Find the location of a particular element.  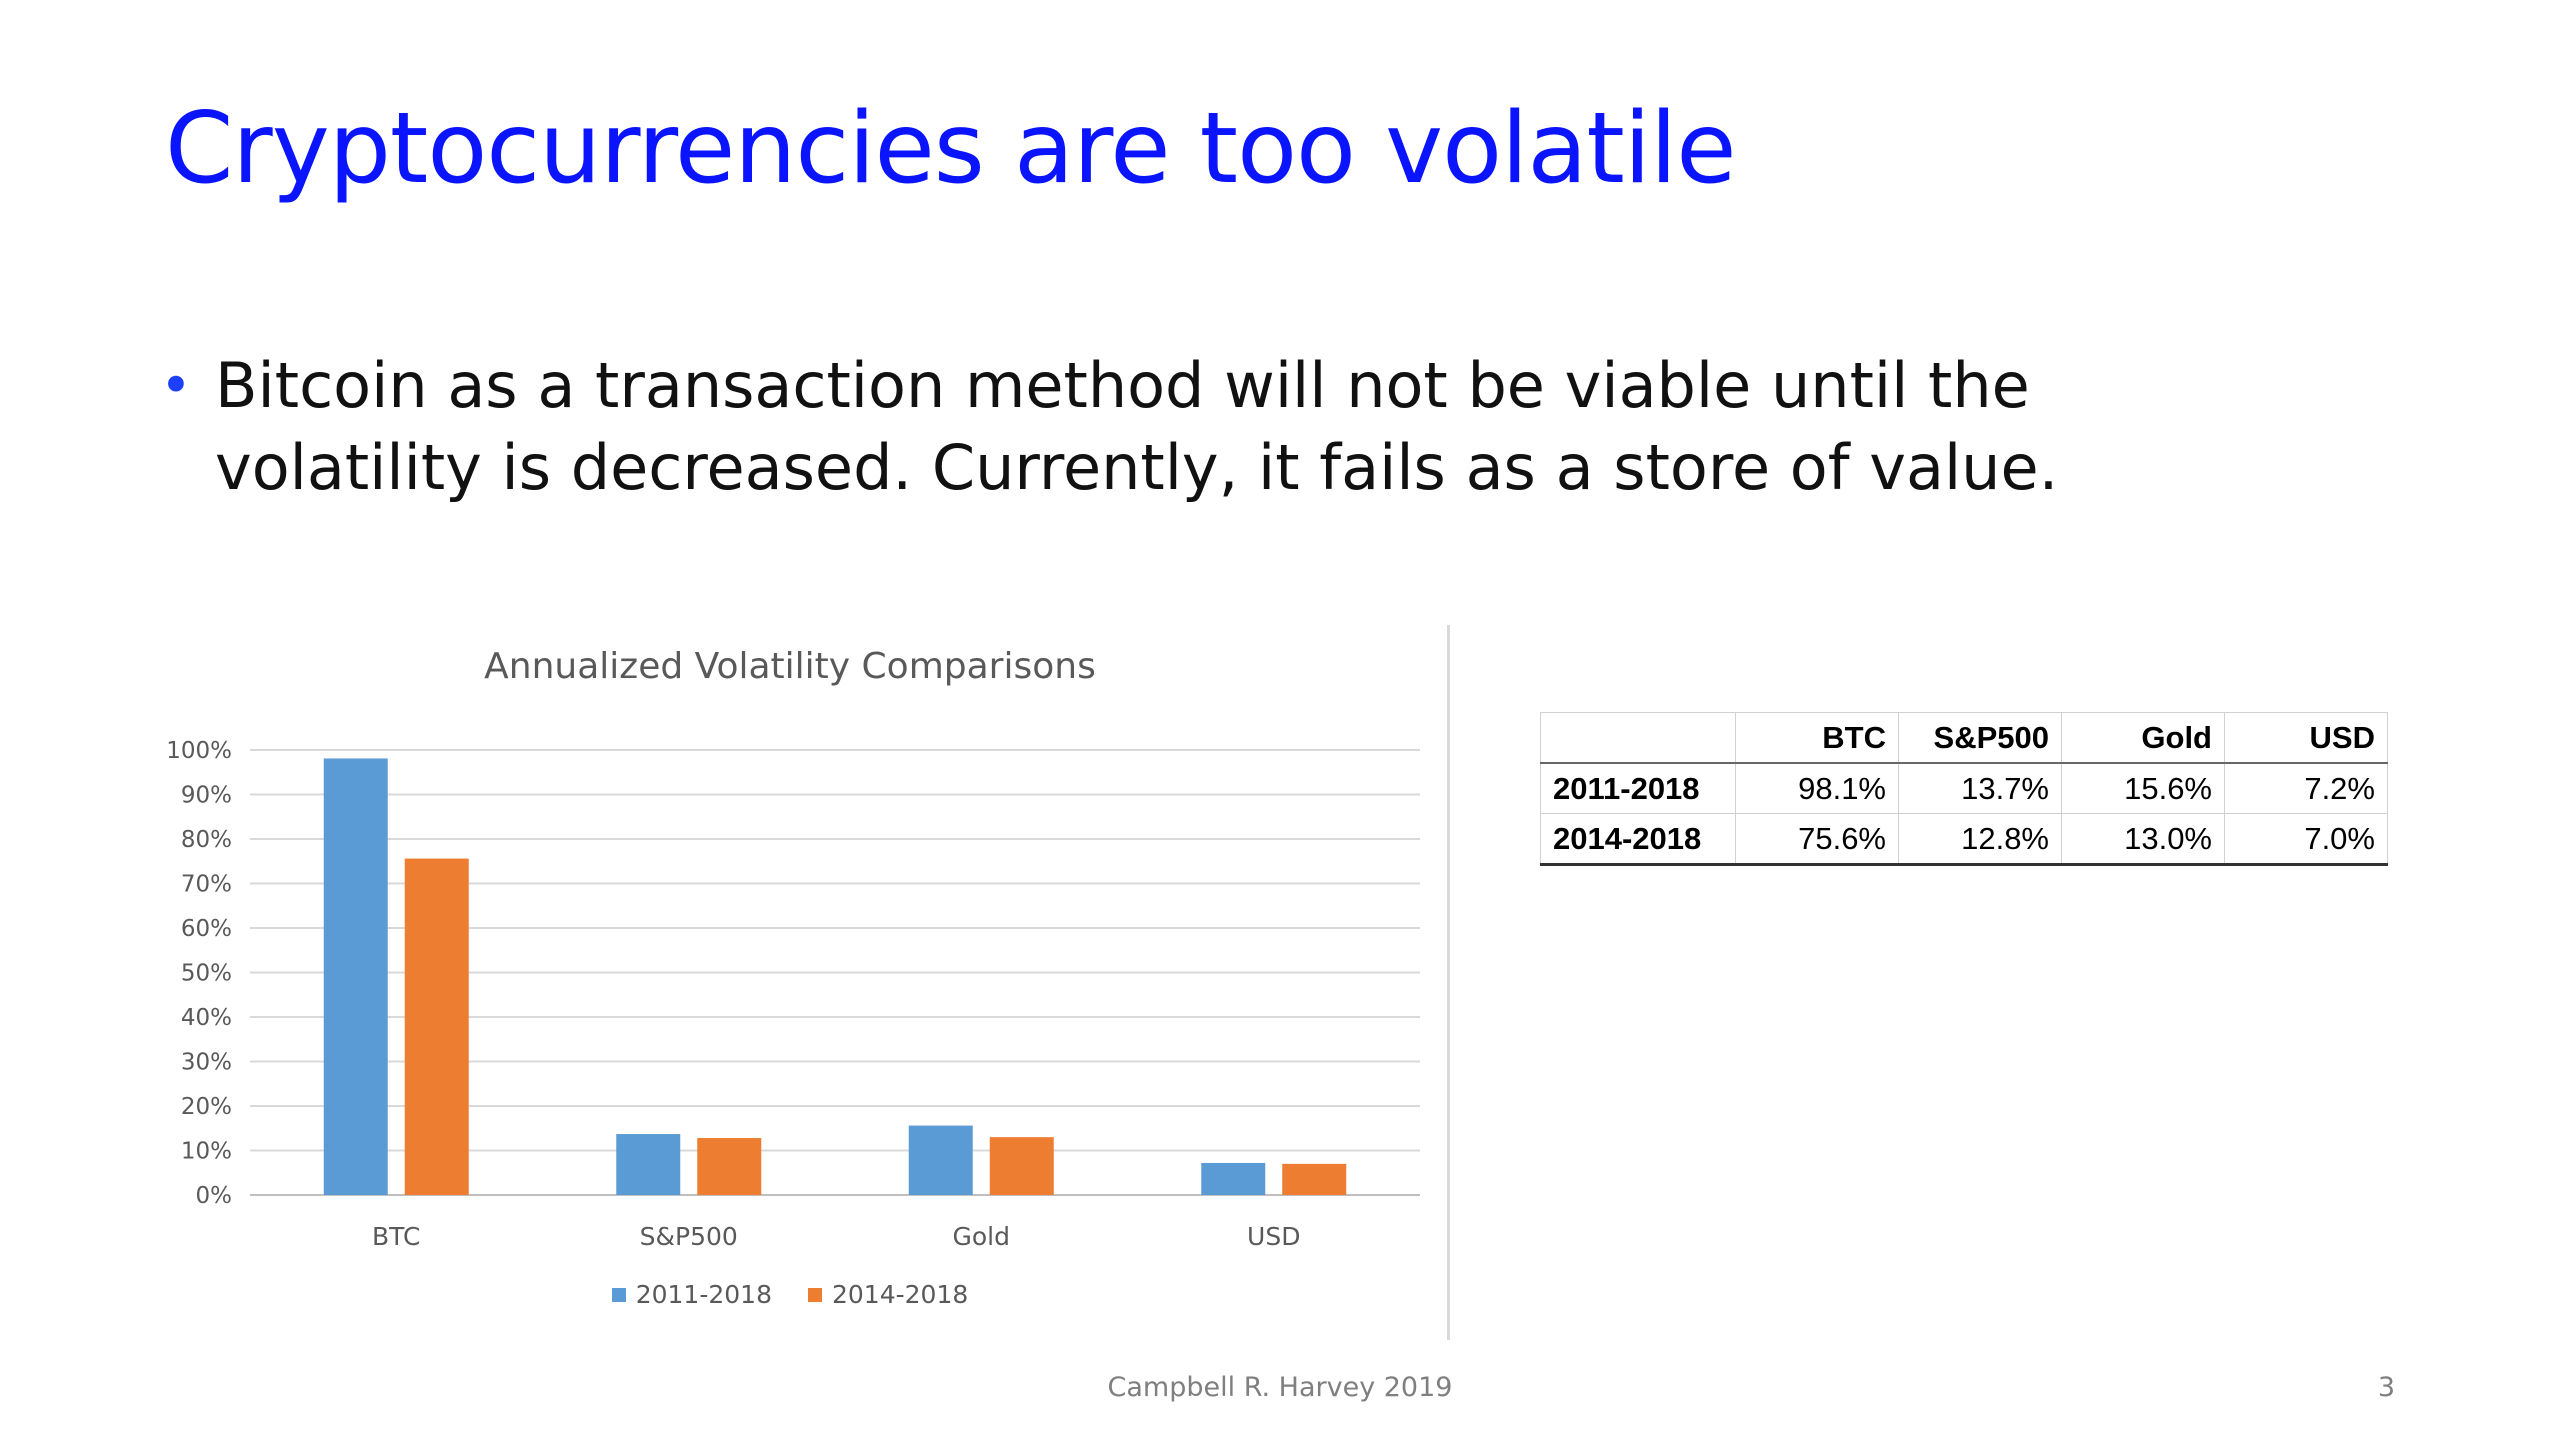

slide-title: Cryptocurrencies are too volatile is located at coordinates (951, 149).